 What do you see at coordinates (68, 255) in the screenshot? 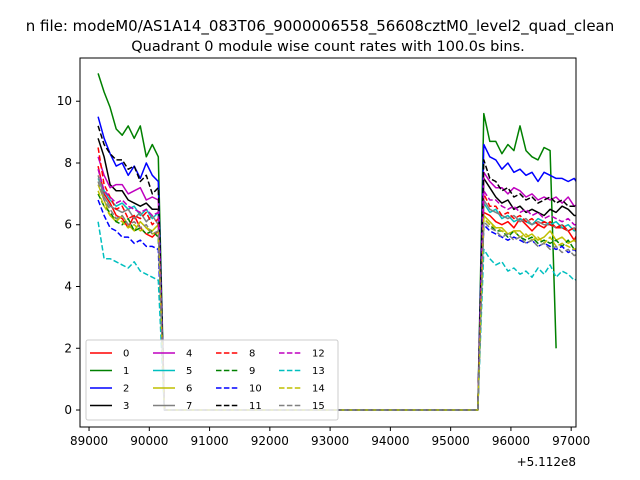
I see `y-axis: 0 2 4 6 8 10` at bounding box center [68, 255].